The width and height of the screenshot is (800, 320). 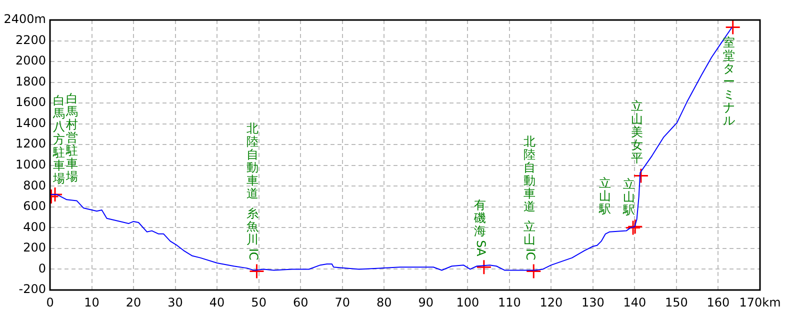 What do you see at coordinates (92, 302) in the screenshot?
I see `x-tick-label: 10` at bounding box center [92, 302].